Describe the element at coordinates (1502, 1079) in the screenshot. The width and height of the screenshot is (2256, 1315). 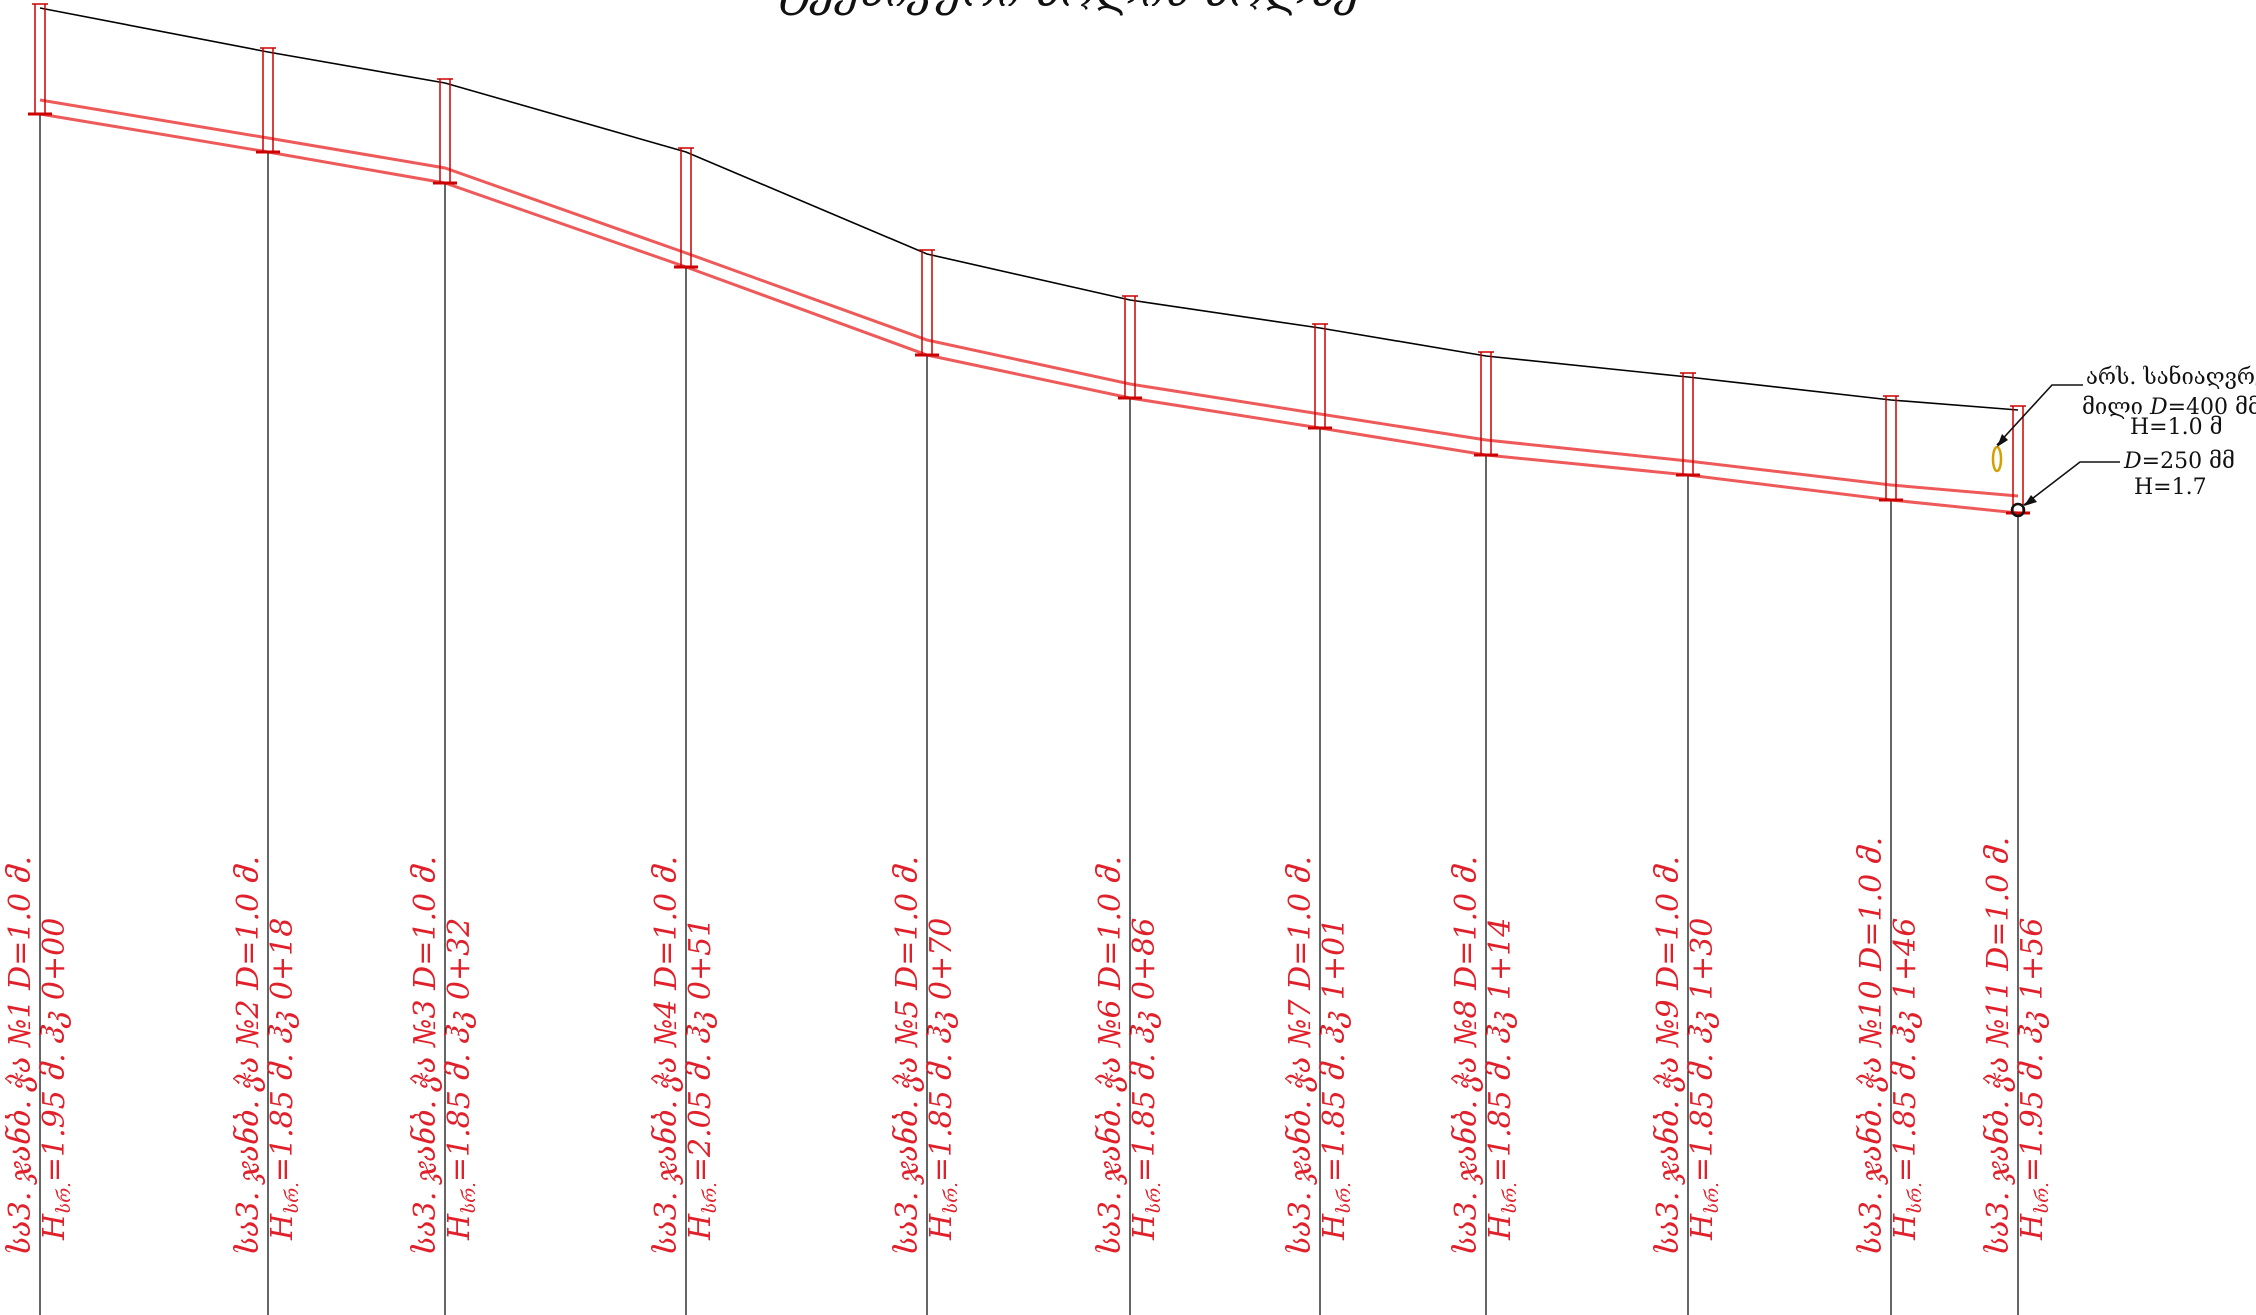
I see `well-depth-label: Hსრ.=1.85 მ. ჰკ 1+14` at that location.